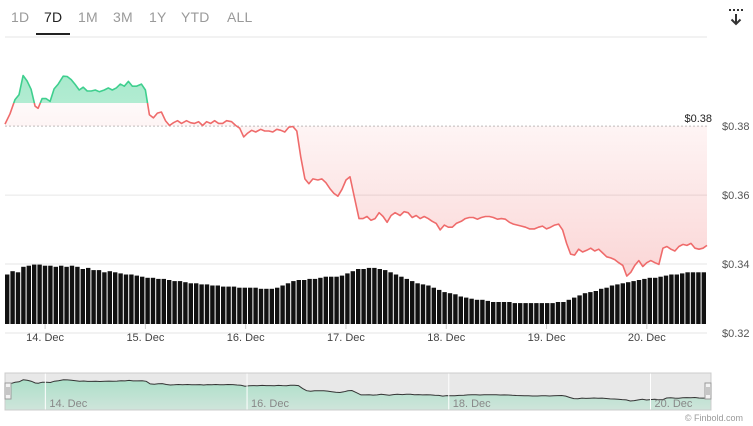 Image resolution: width=753 pixels, height=426 pixels. What do you see at coordinates (8, 391) in the screenshot?
I see `navigator-handle-left` at bounding box center [8, 391].